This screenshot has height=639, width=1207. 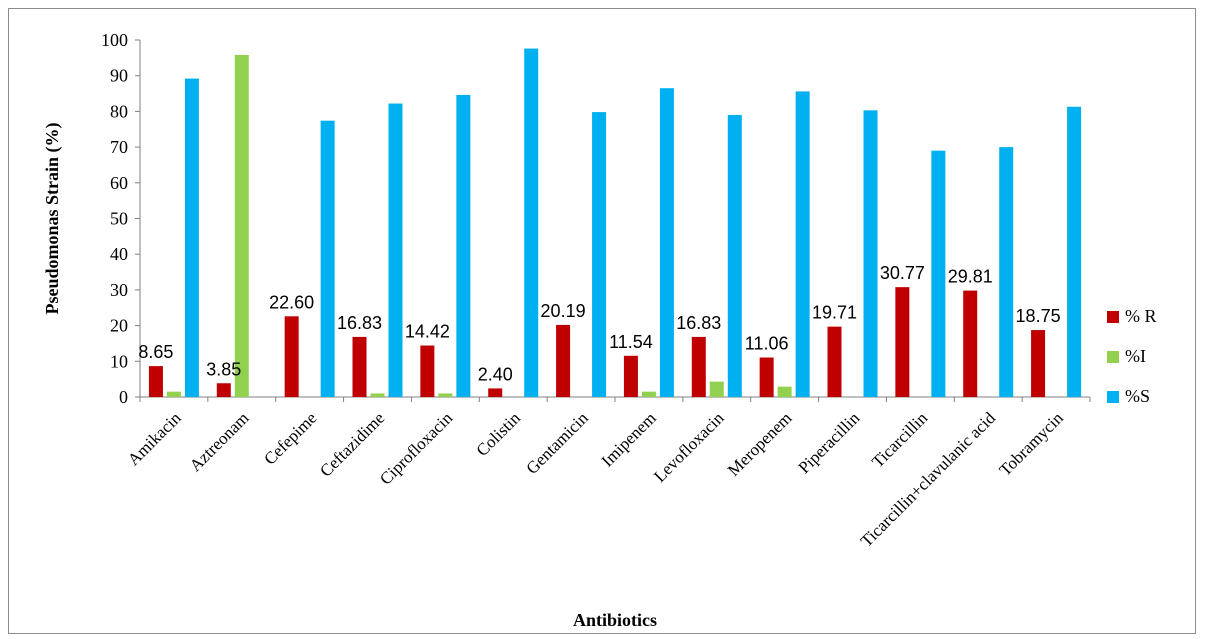 I want to click on data-label: 8.65, so click(x=155, y=352).